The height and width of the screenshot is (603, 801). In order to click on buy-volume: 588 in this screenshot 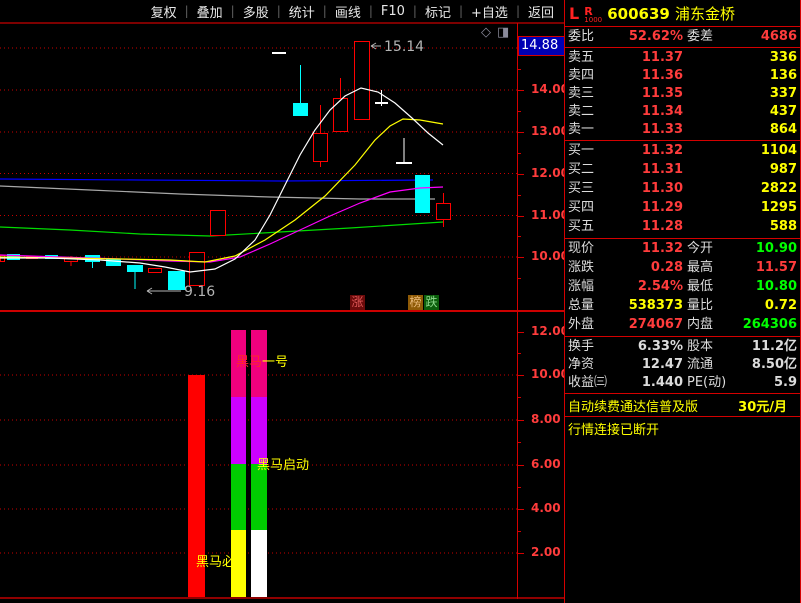, I will do `click(783, 226)`.